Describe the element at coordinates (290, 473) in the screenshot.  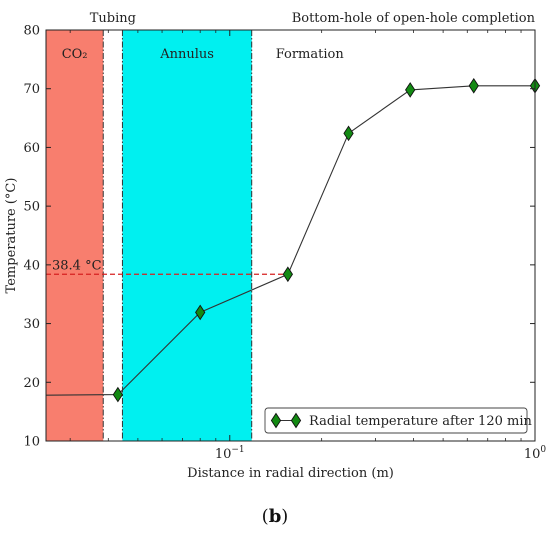
I see `x-axis-label: Distance in radial direction (m)` at that location.